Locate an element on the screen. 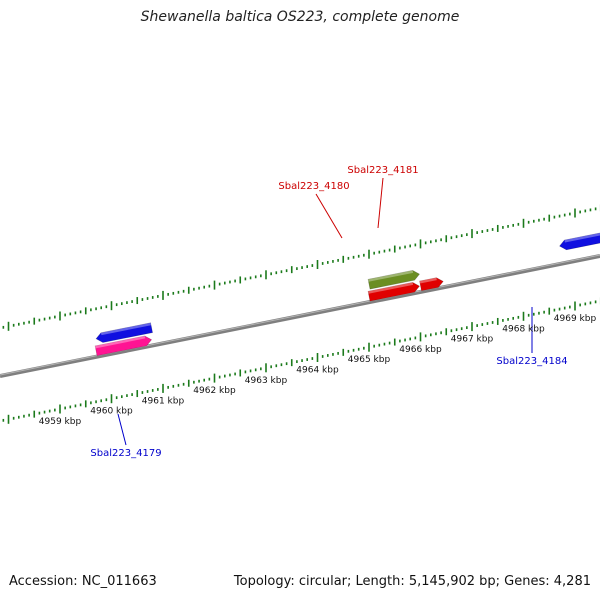  ruler-label-4961: 4961 kbp is located at coordinates (163, 401).